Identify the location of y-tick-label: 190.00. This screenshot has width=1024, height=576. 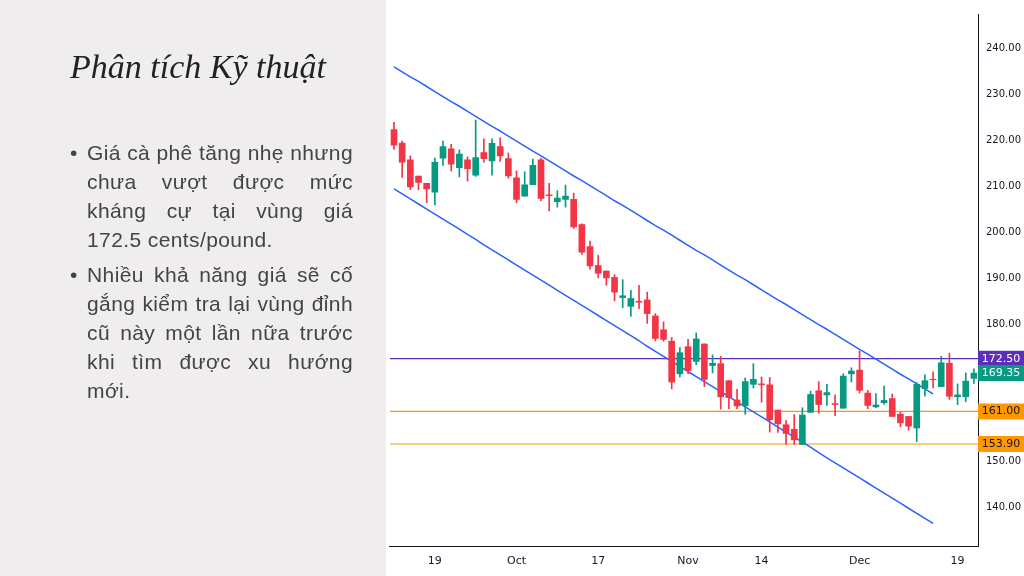
(1003, 277).